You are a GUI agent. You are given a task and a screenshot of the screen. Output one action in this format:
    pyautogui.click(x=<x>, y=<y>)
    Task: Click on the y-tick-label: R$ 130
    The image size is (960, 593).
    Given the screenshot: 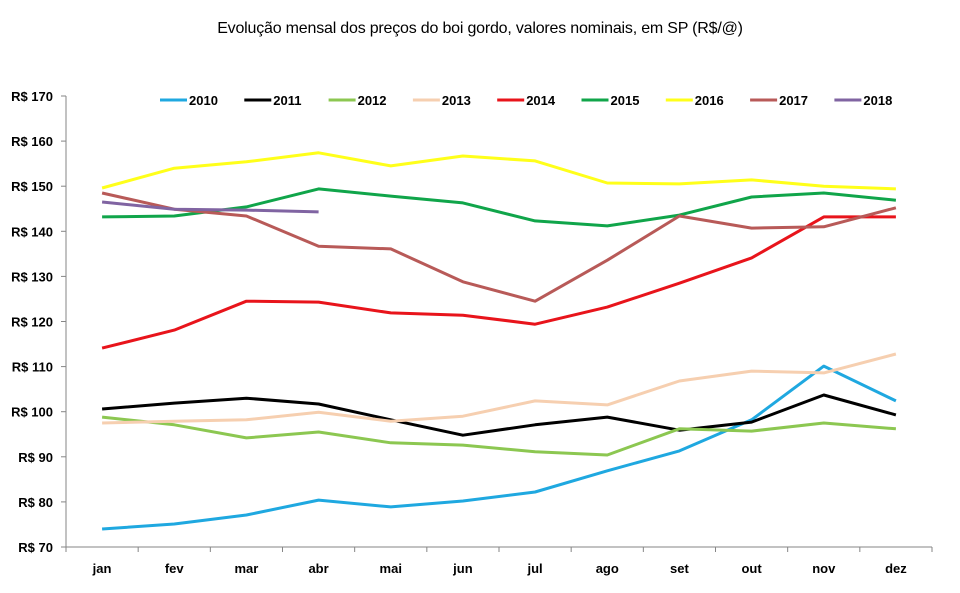 What is the action you would take?
    pyautogui.click(x=32, y=276)
    